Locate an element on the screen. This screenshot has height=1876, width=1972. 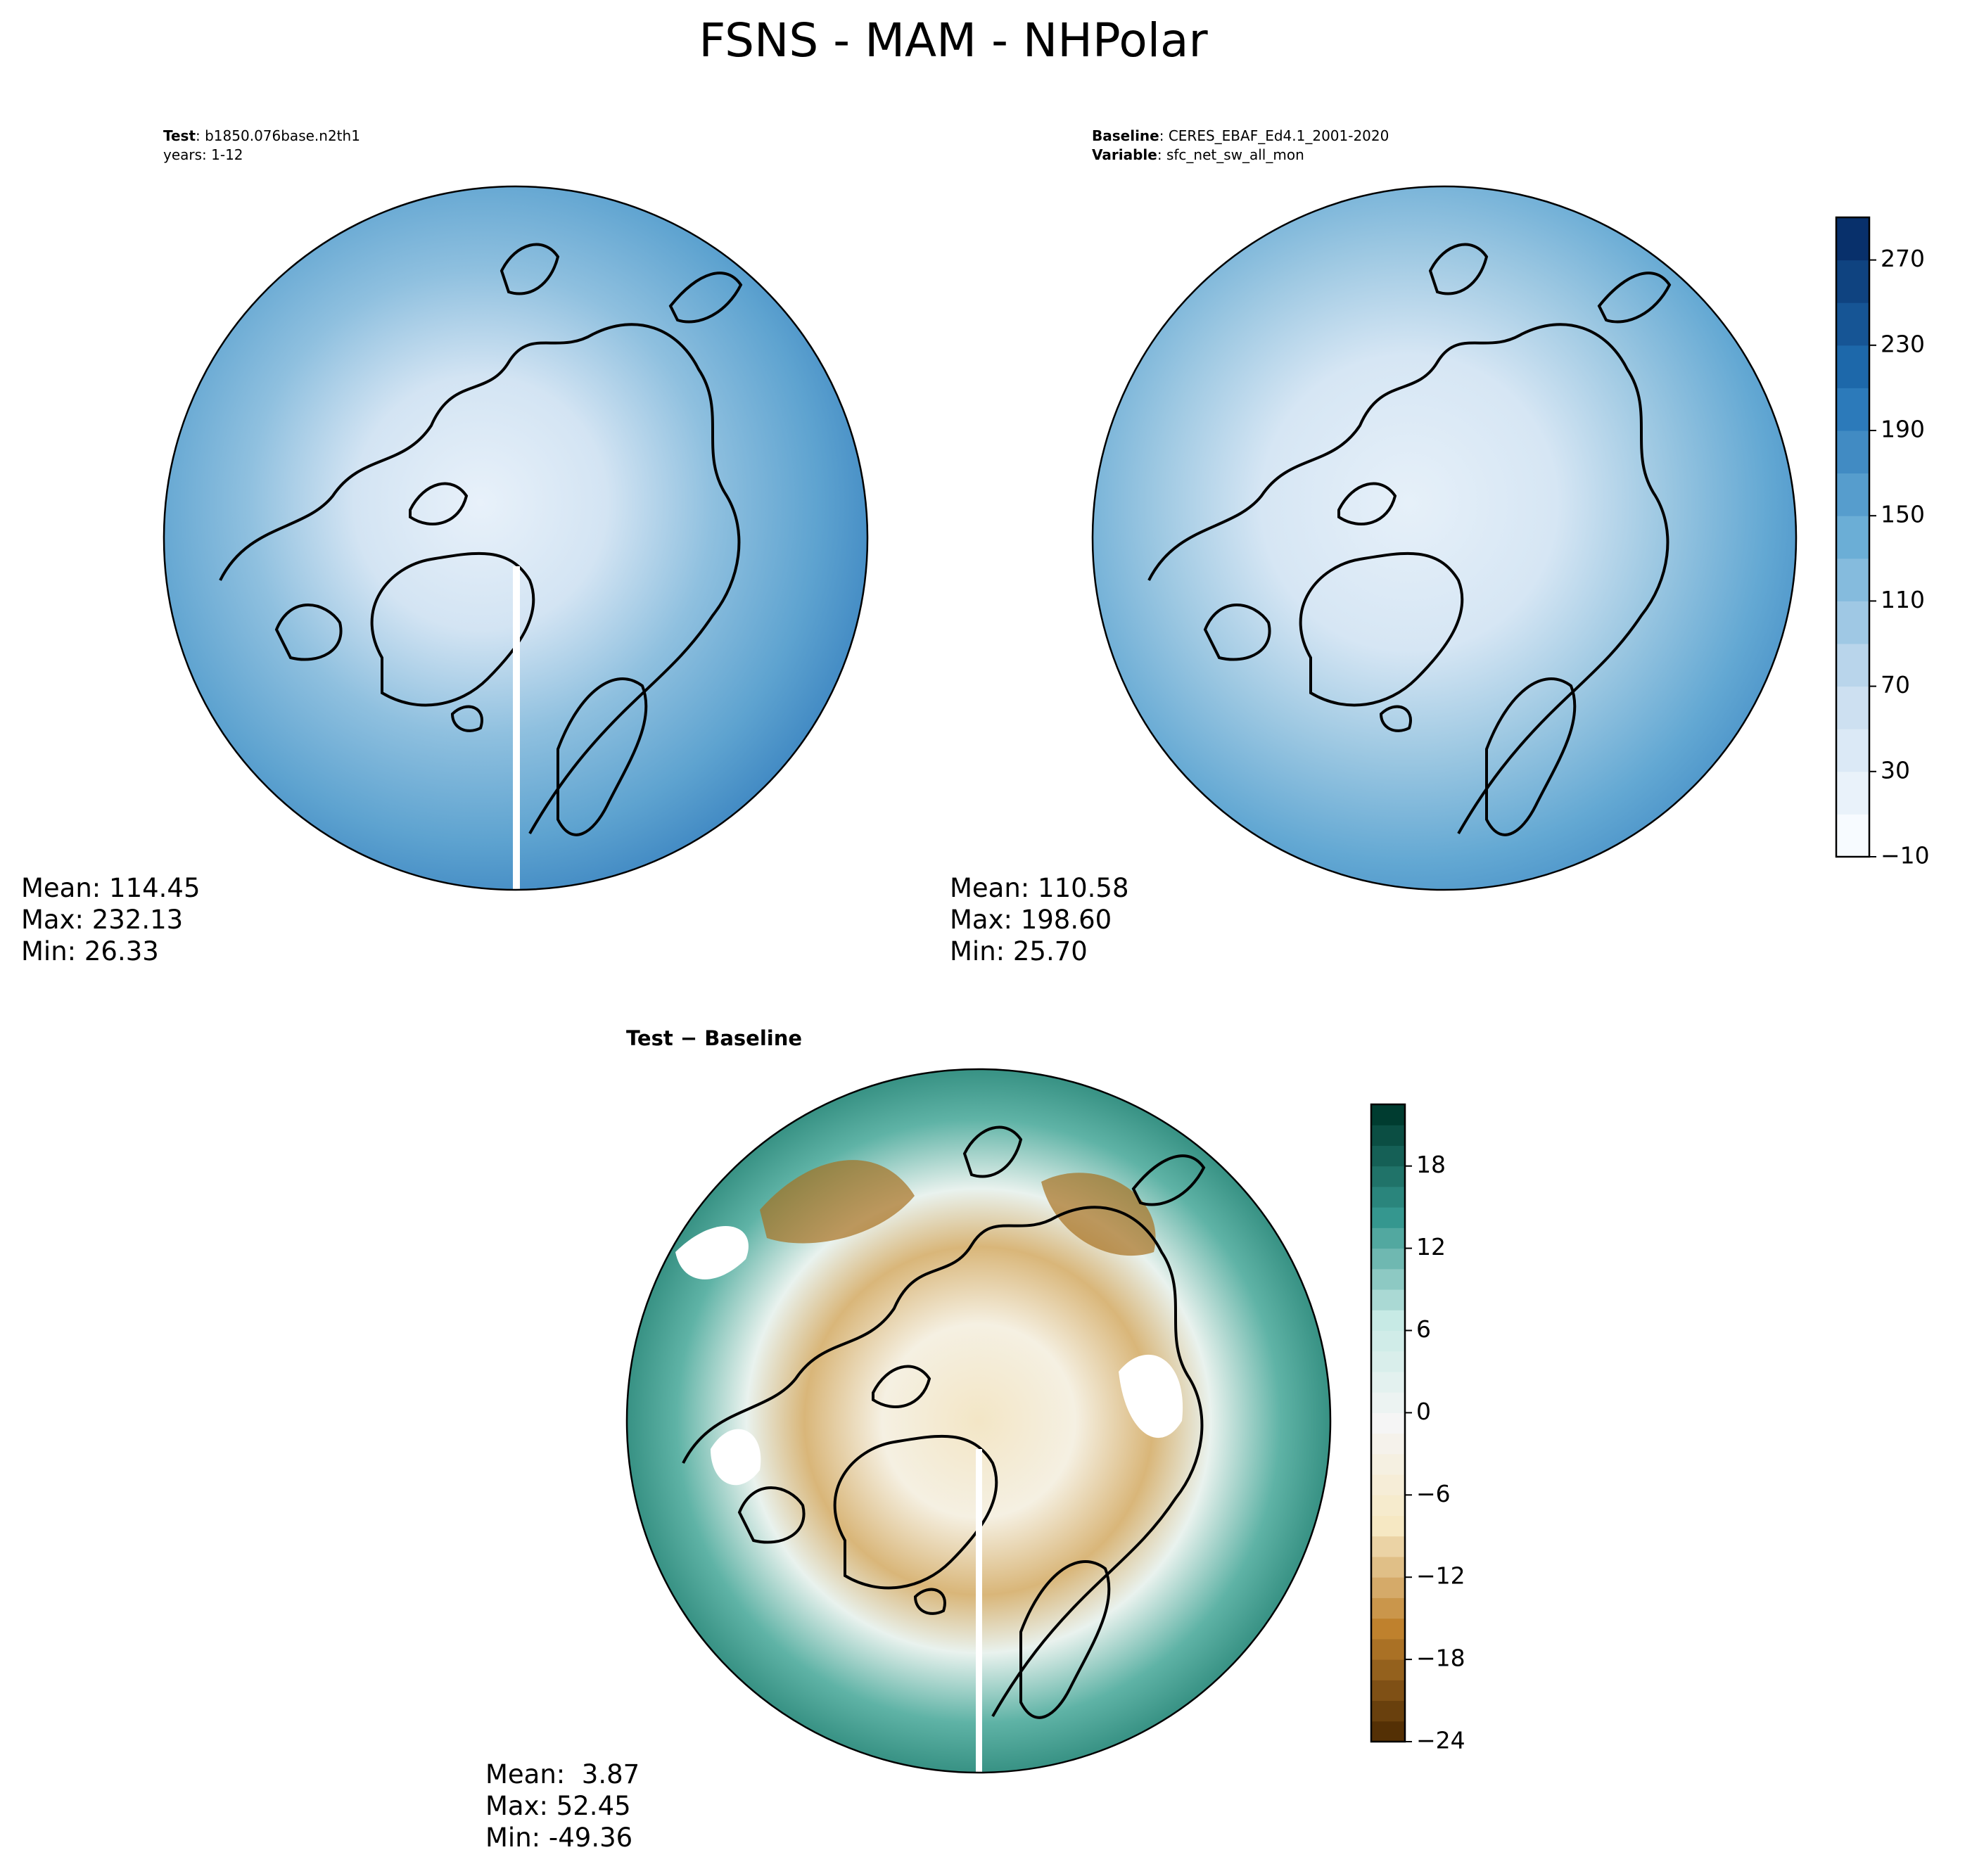
colorbar-tick-label: −10 is located at coordinates (1906, 855).